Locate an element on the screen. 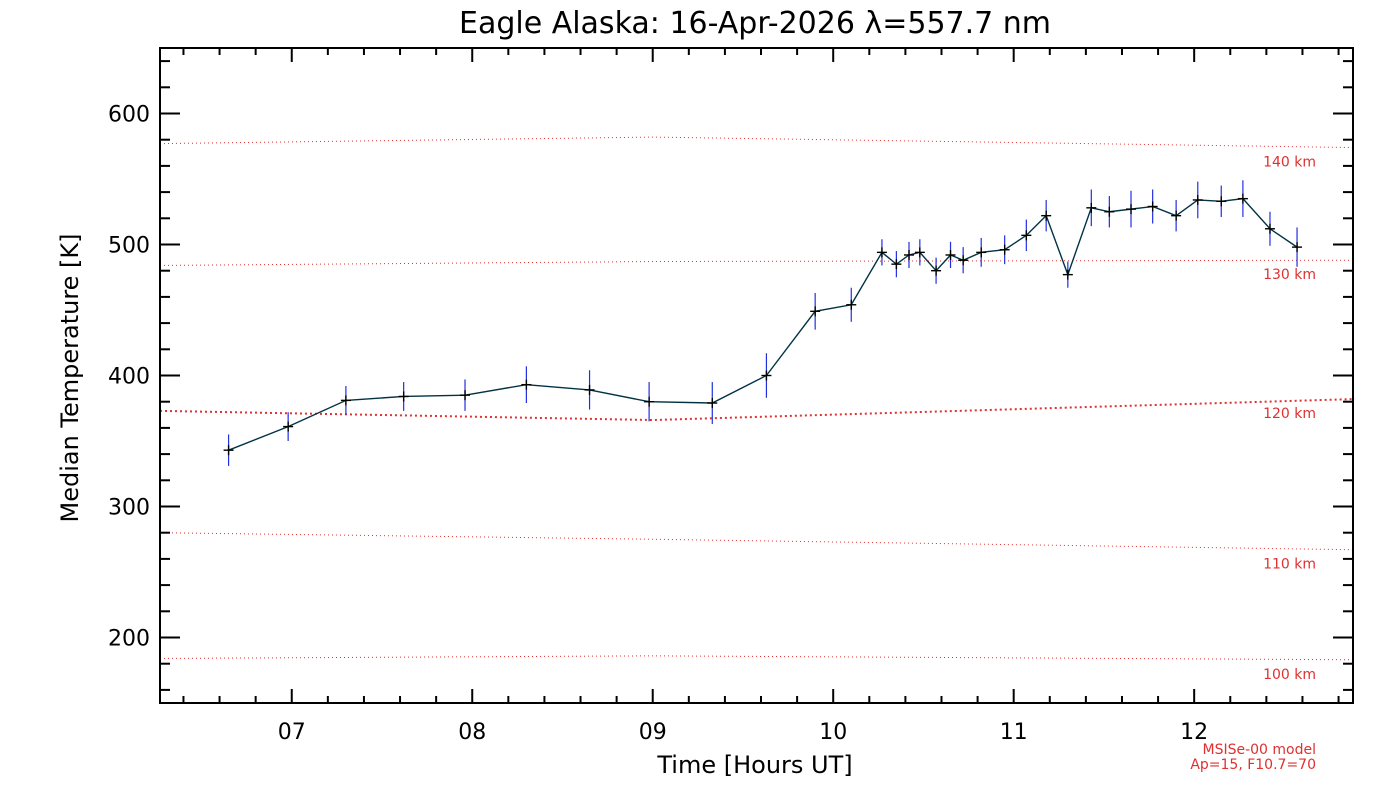 This screenshot has width=1400, height=800. x-tick-label: 09 is located at coordinates (653, 732).